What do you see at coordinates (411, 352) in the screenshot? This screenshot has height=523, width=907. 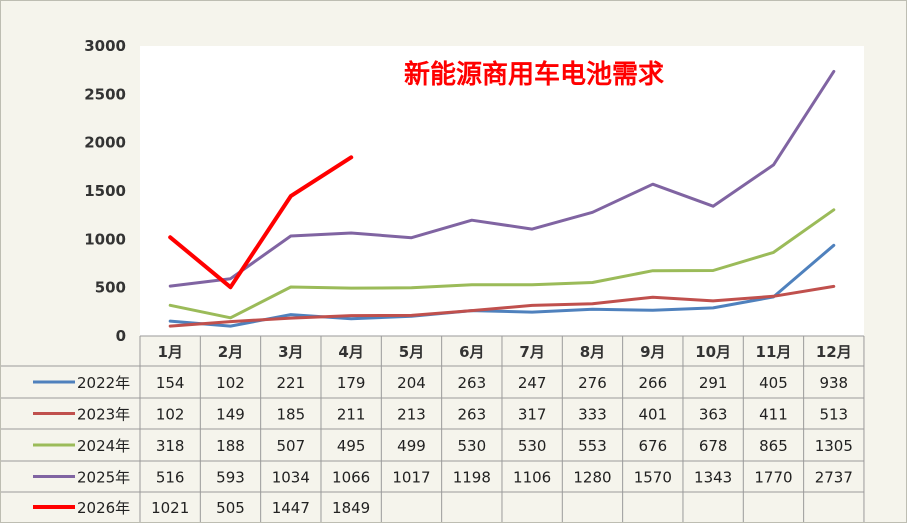 I see `x-tick-label: 5月` at bounding box center [411, 352].